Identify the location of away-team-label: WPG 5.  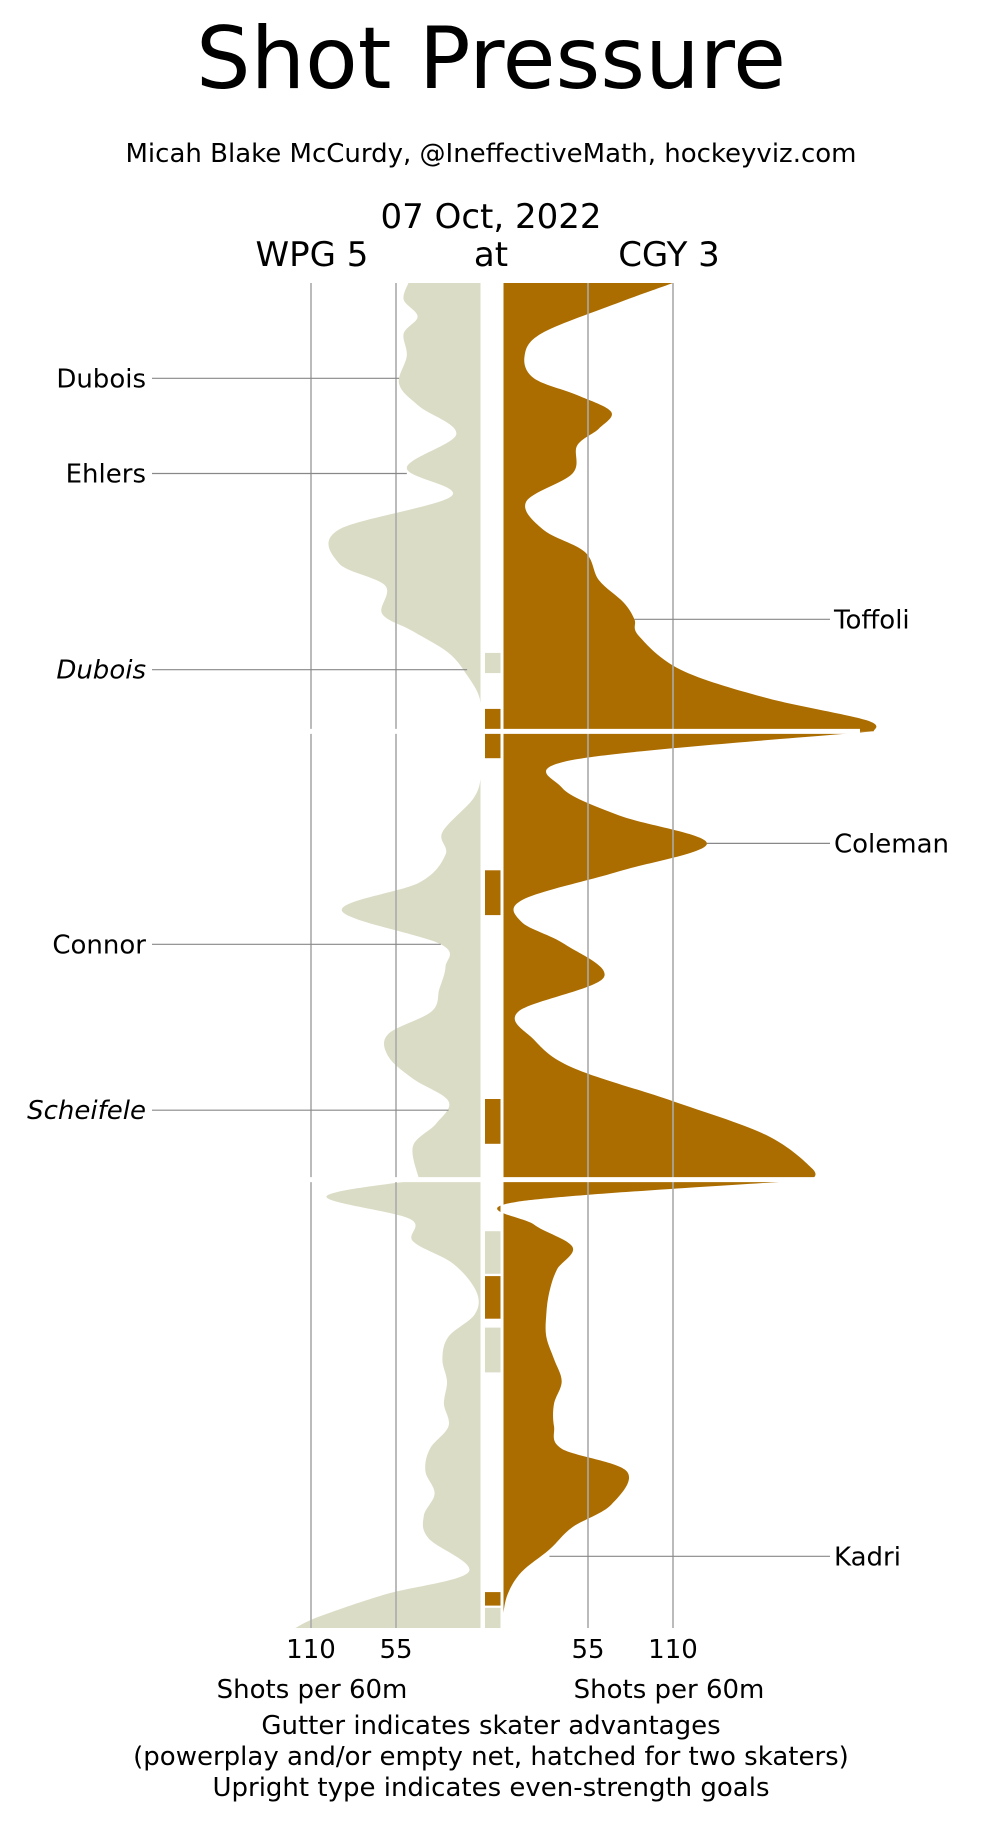
(312, 255).